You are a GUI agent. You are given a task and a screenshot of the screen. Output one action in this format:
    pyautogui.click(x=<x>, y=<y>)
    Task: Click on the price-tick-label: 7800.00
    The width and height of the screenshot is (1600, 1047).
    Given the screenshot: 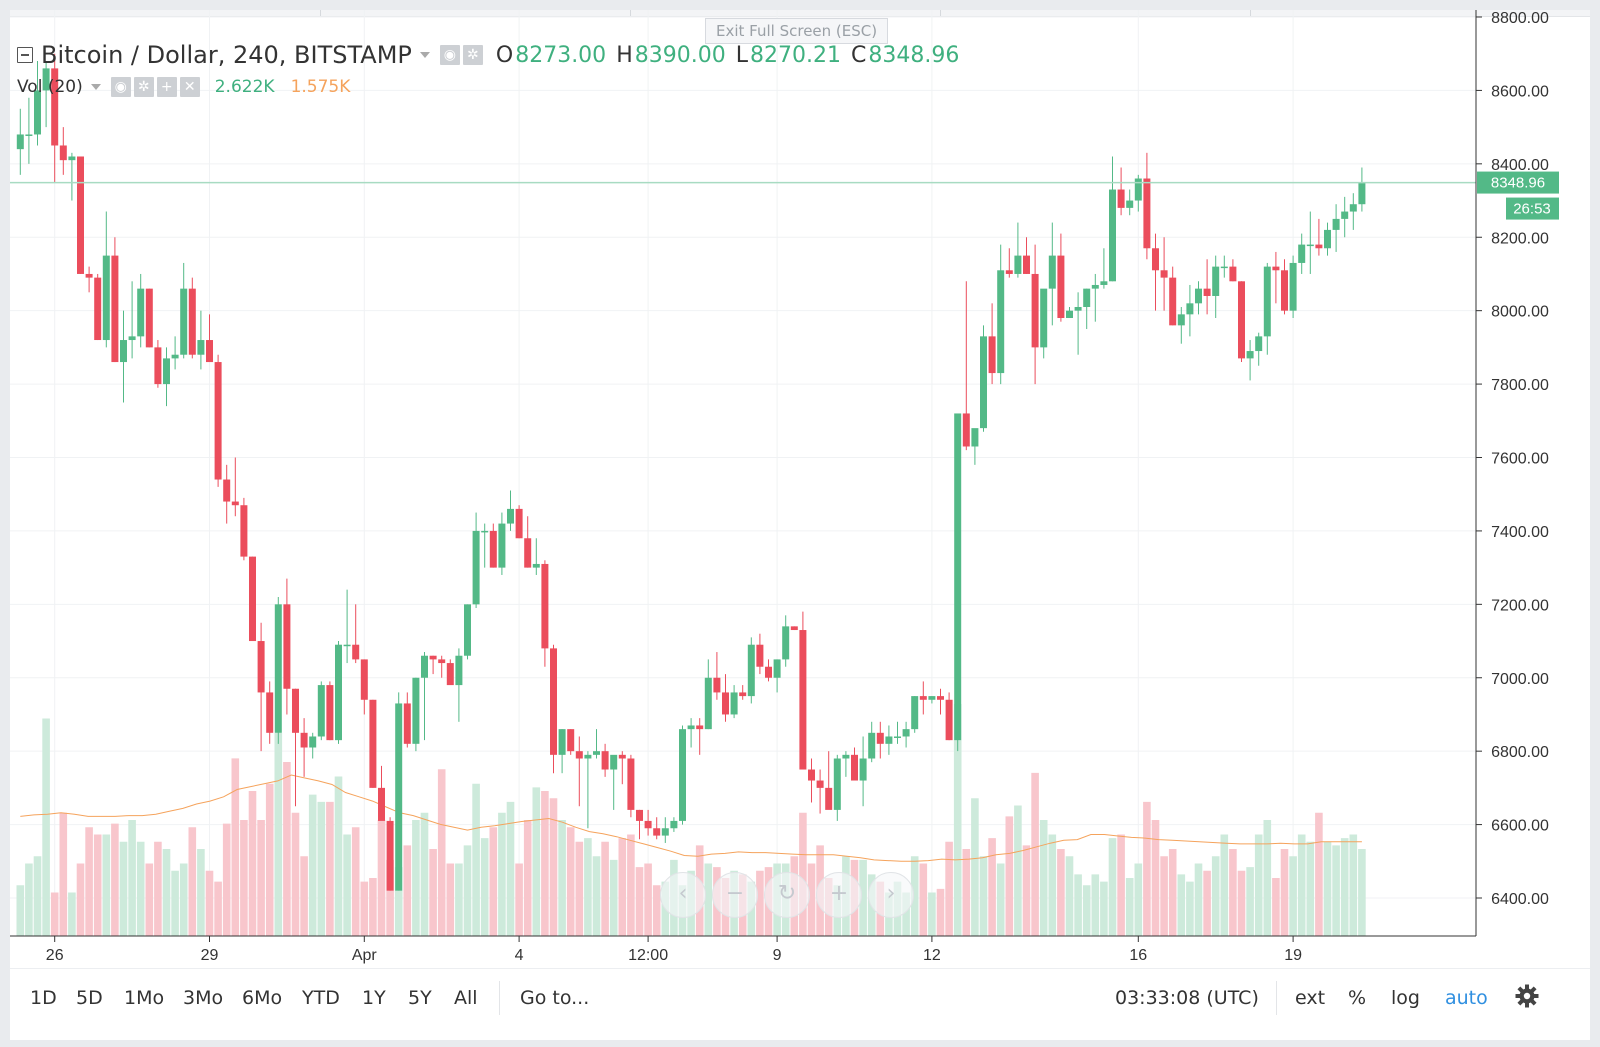 What is the action you would take?
    pyautogui.click(x=1520, y=385)
    